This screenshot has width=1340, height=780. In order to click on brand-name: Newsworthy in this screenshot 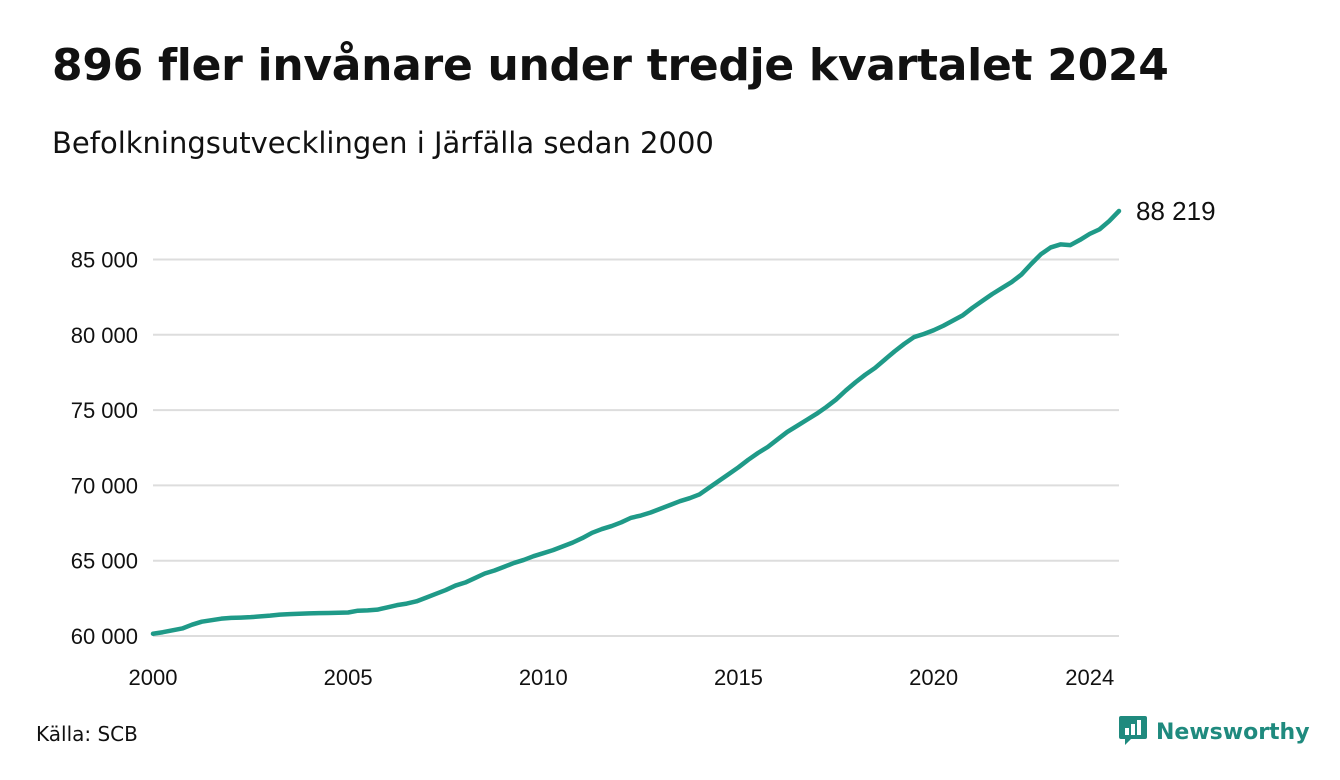, I will do `click(1233, 732)`.